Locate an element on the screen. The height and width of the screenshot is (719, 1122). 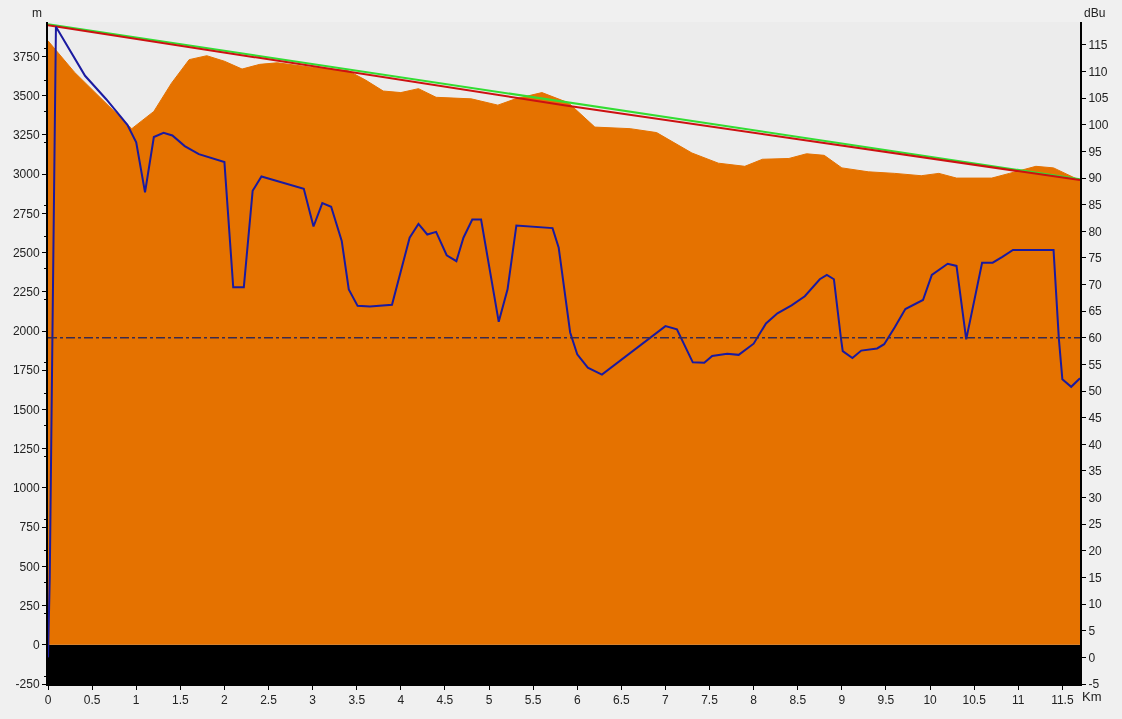
x-tick-label: 10.5 is located at coordinates (974, 700).